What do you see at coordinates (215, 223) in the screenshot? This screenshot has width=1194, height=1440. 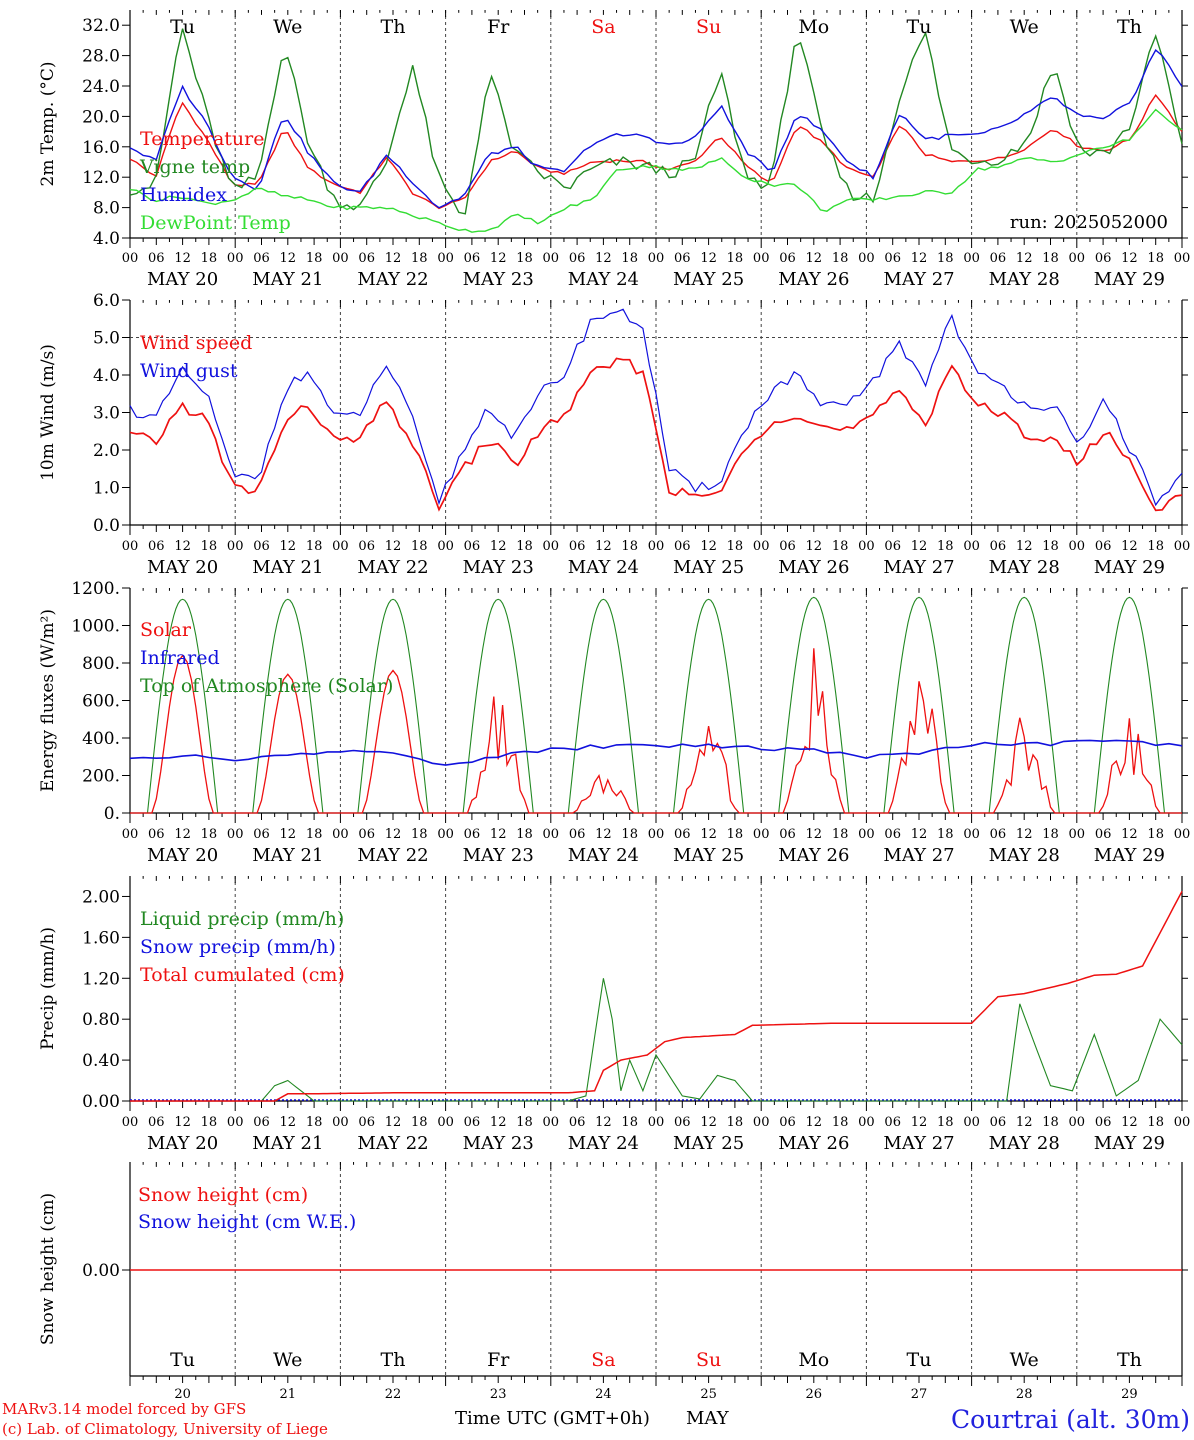 I see `legend-entry: DewPoint Temp` at bounding box center [215, 223].